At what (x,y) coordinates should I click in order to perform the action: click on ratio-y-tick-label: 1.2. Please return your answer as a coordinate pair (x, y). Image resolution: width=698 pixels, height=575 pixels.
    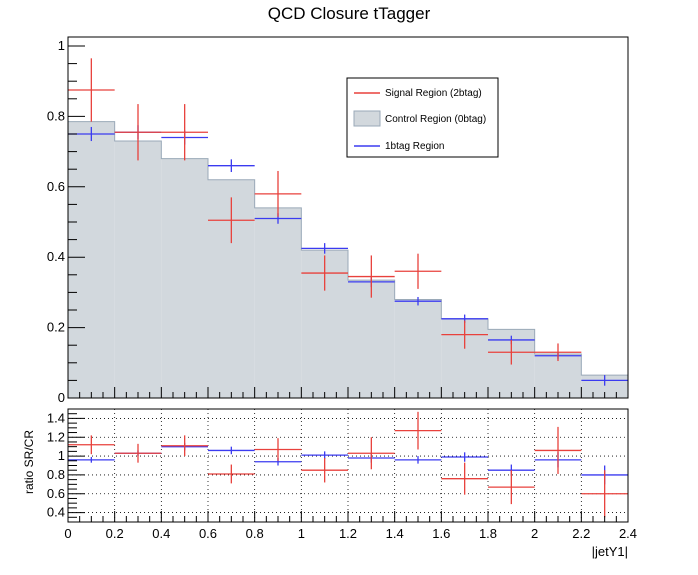
    Looking at the image, I should click on (56, 436).